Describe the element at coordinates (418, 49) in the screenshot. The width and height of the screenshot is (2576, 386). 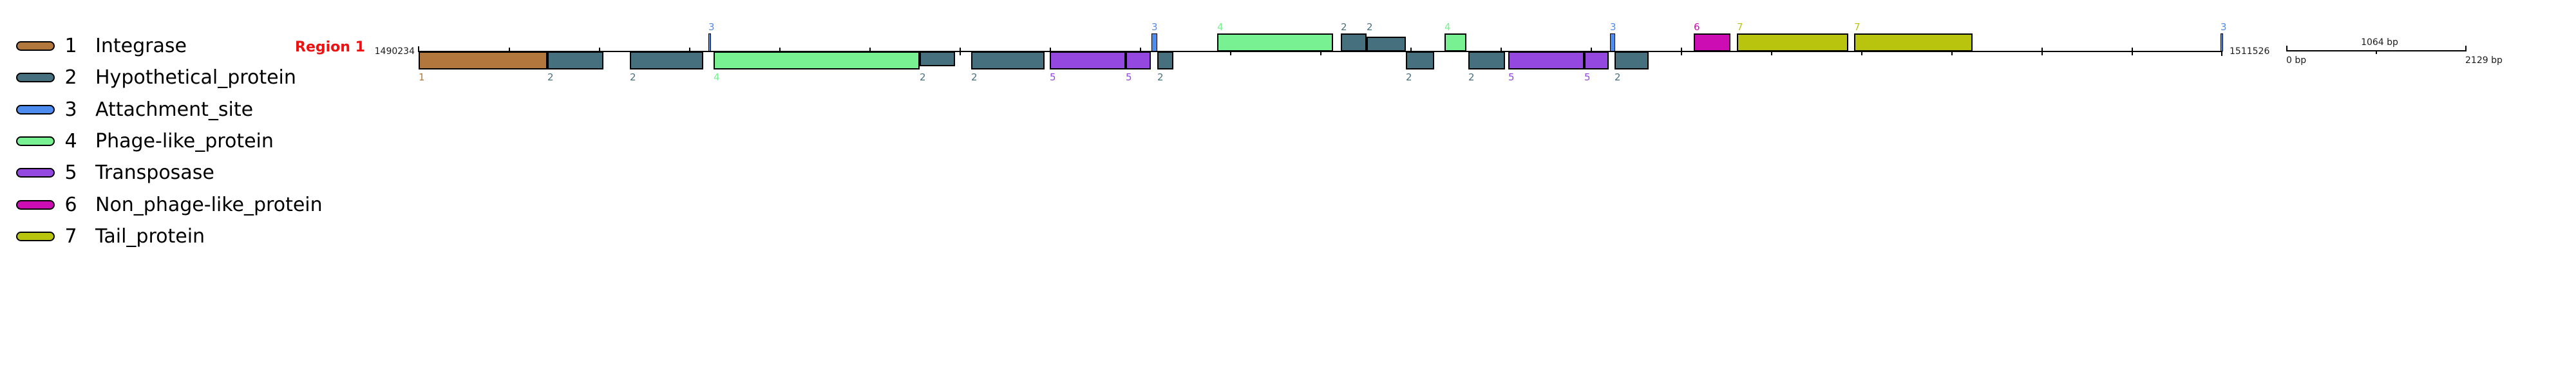
I see `ruler-start-tick` at that location.